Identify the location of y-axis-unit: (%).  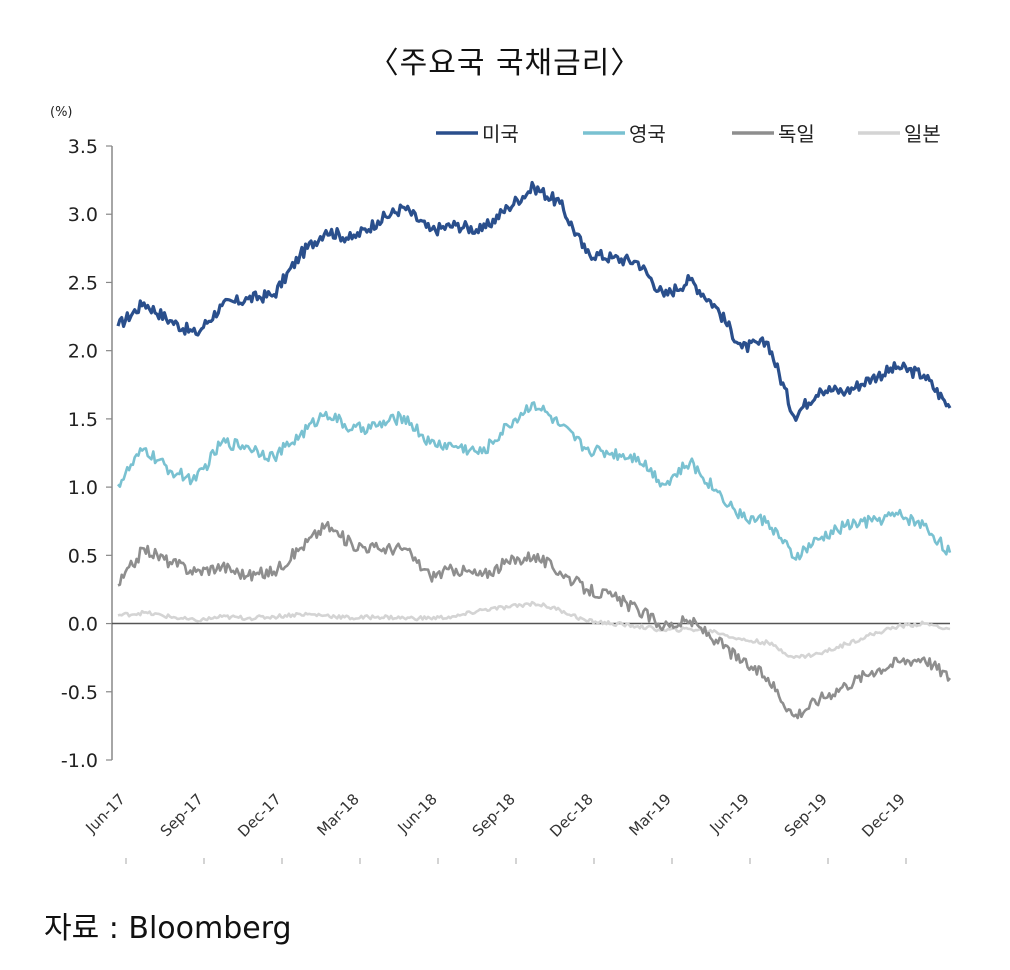
(61, 112).